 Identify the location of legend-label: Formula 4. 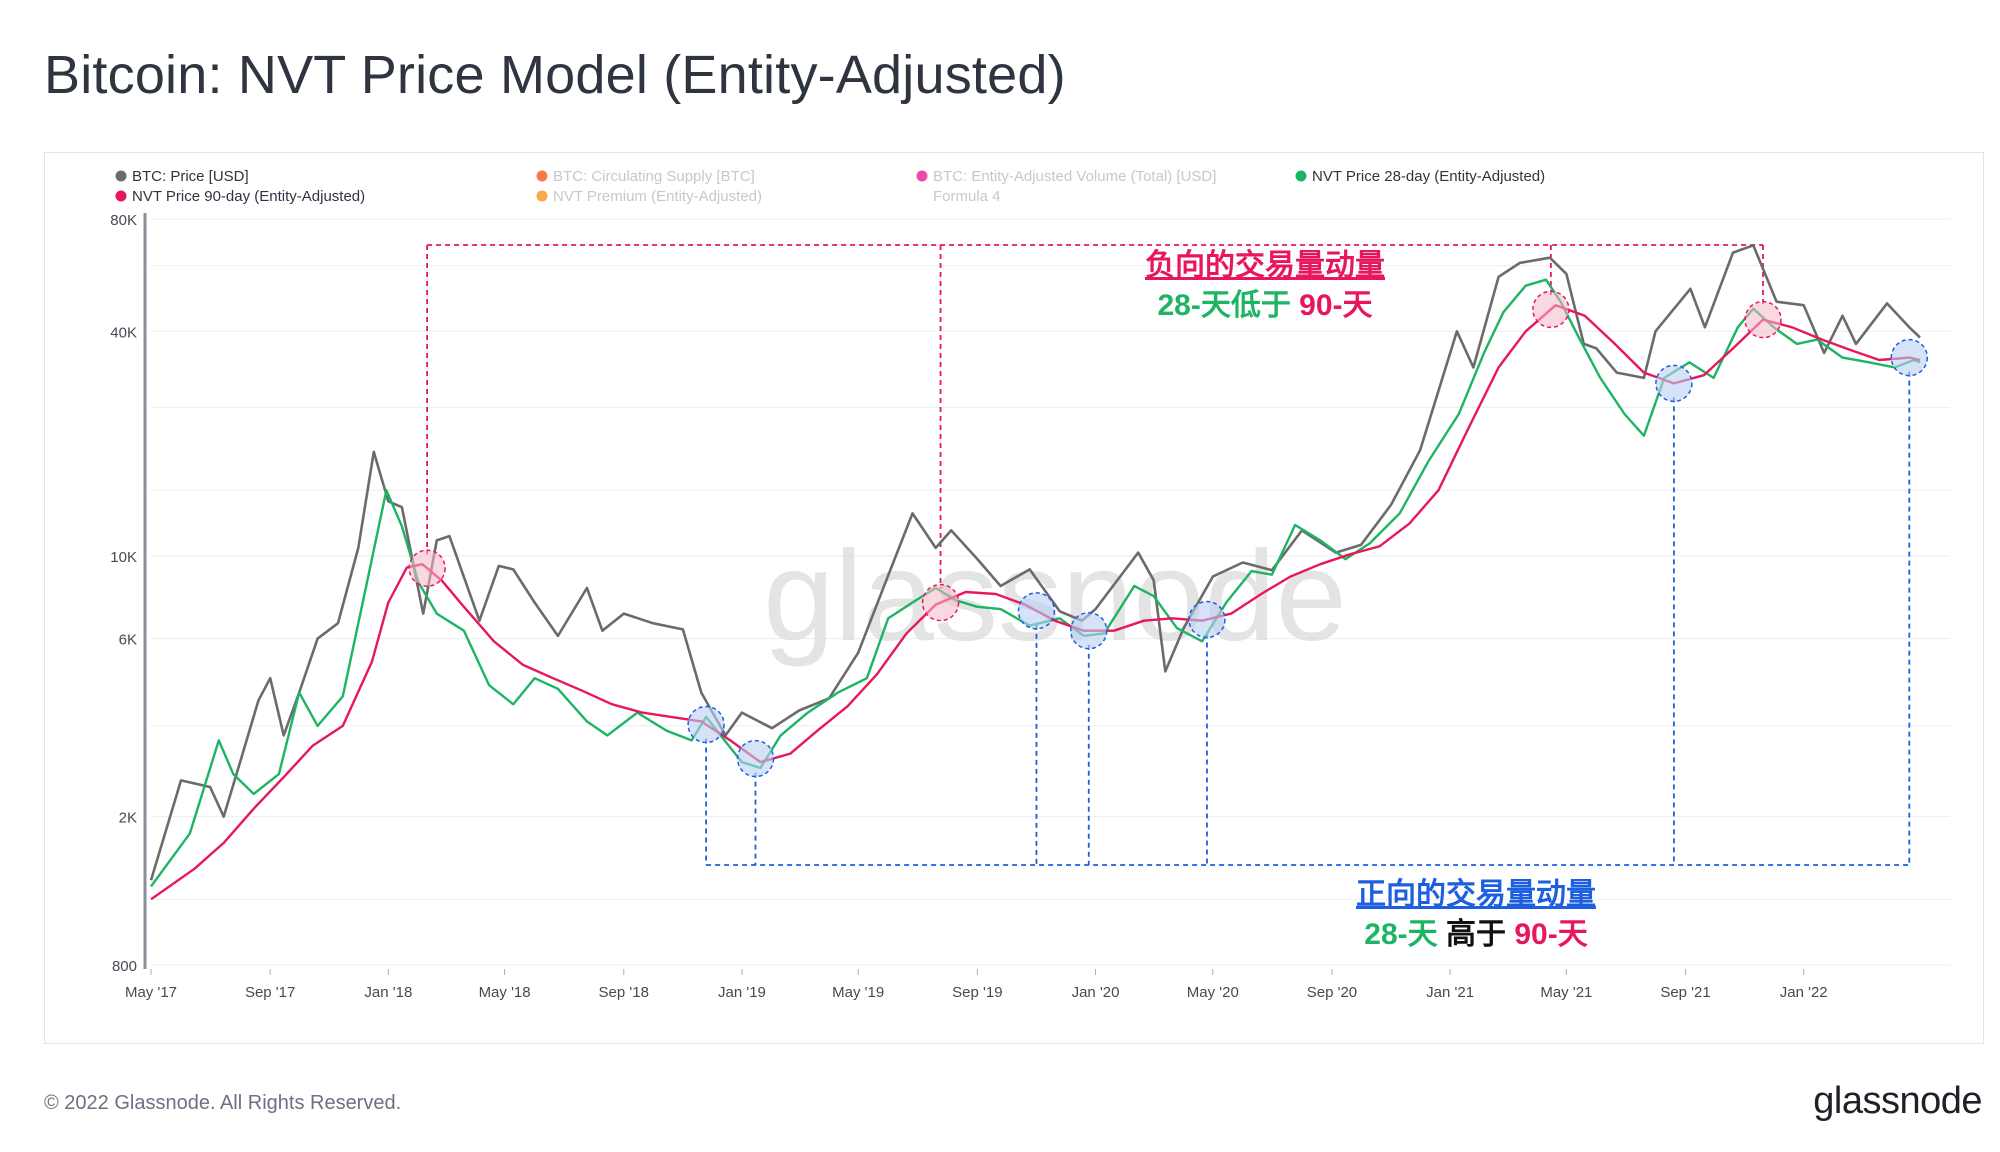
(967, 196).